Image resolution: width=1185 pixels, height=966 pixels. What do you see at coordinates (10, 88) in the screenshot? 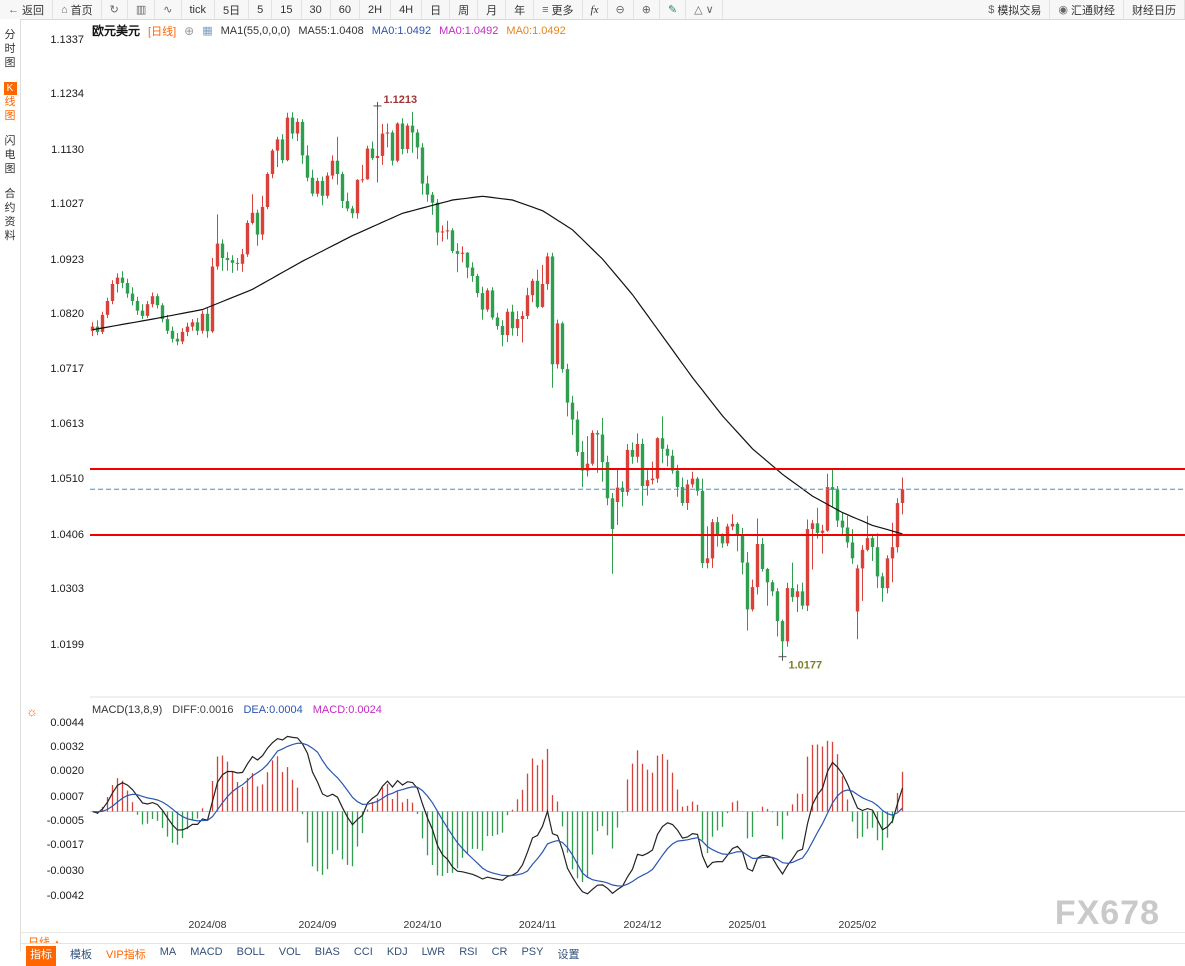
I see `sidebar-item-char: K` at bounding box center [10, 88].